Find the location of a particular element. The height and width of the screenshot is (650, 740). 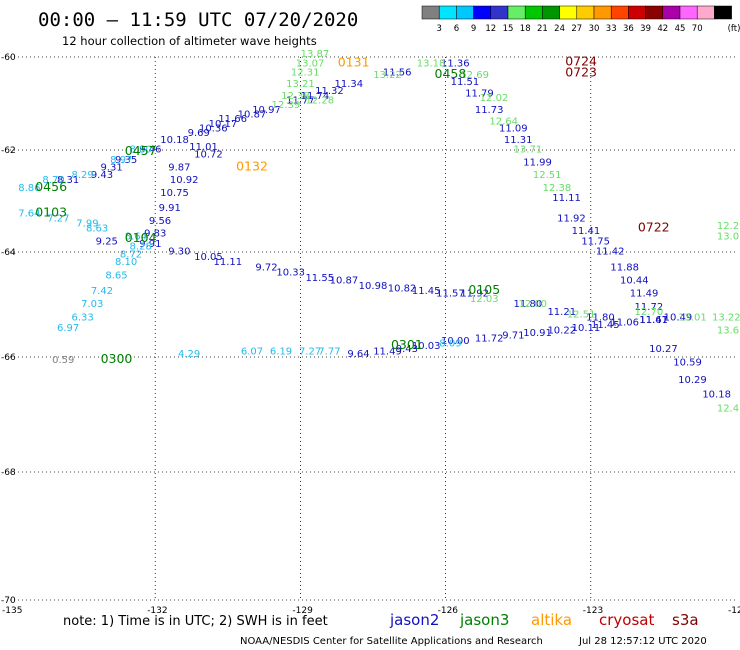

swh-point: 11.32 is located at coordinates (329, 91).